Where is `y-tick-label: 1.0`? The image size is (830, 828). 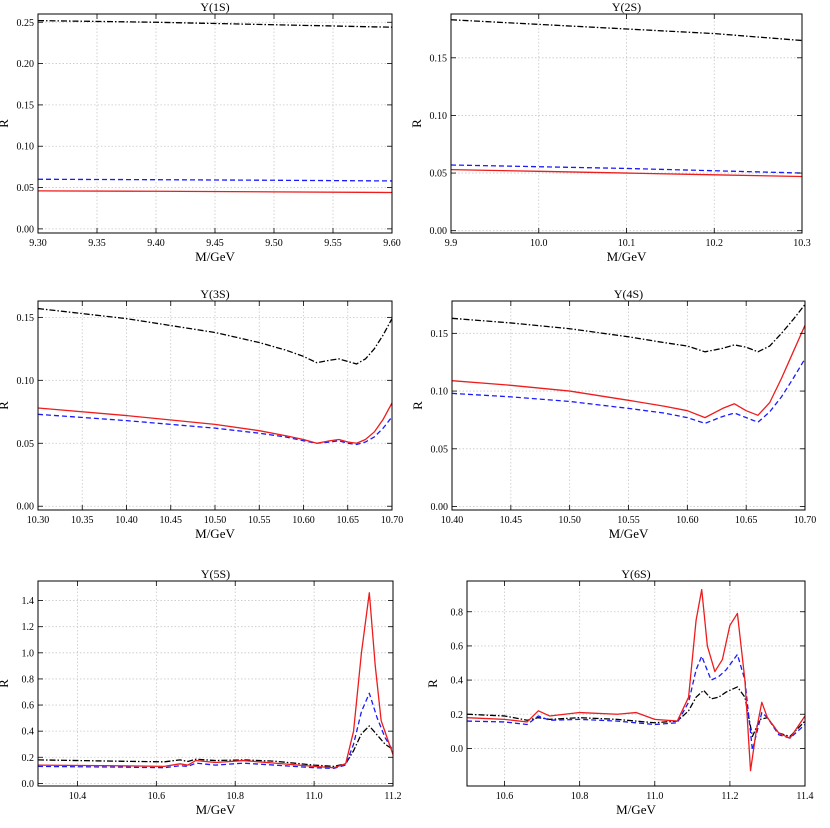
y-tick-label: 1.0 is located at coordinates (28, 653).